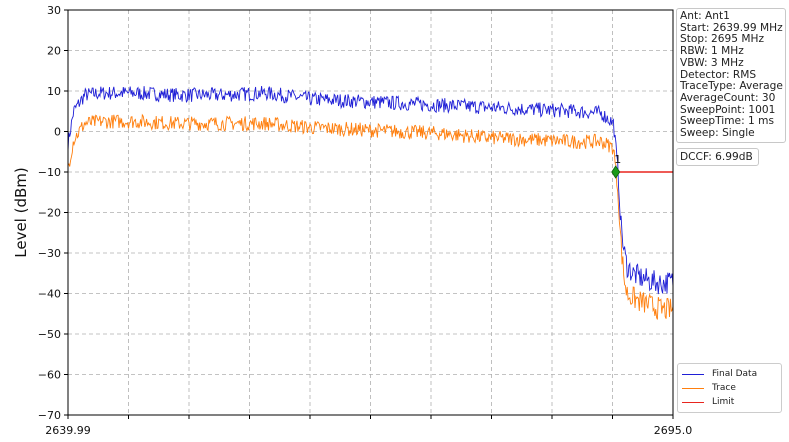 This screenshot has height=442, width=789. Describe the element at coordinates (54, 10) in the screenshot. I see `y-tick-label: 30` at that location.